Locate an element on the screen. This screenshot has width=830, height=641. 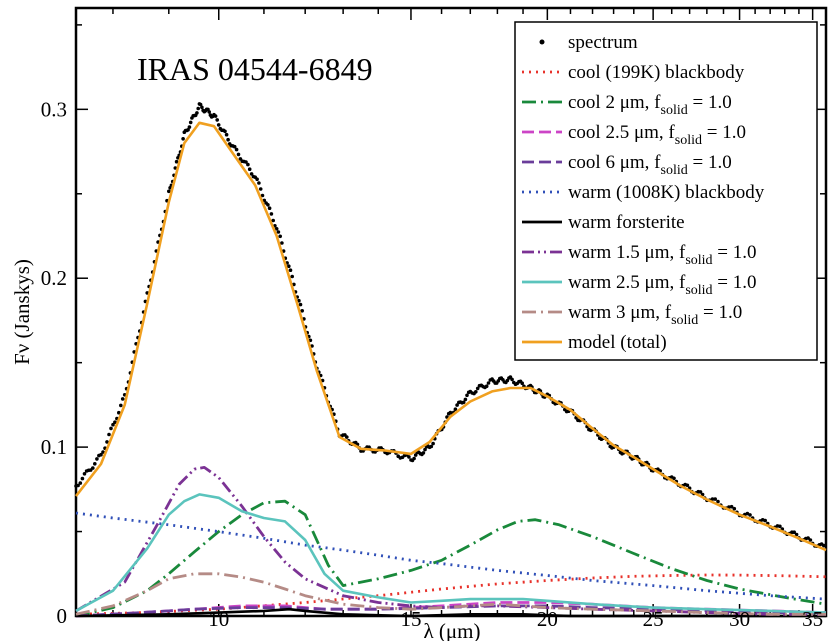
legend-label-main: warm (1008K) blackbody is located at coordinates (666, 192).